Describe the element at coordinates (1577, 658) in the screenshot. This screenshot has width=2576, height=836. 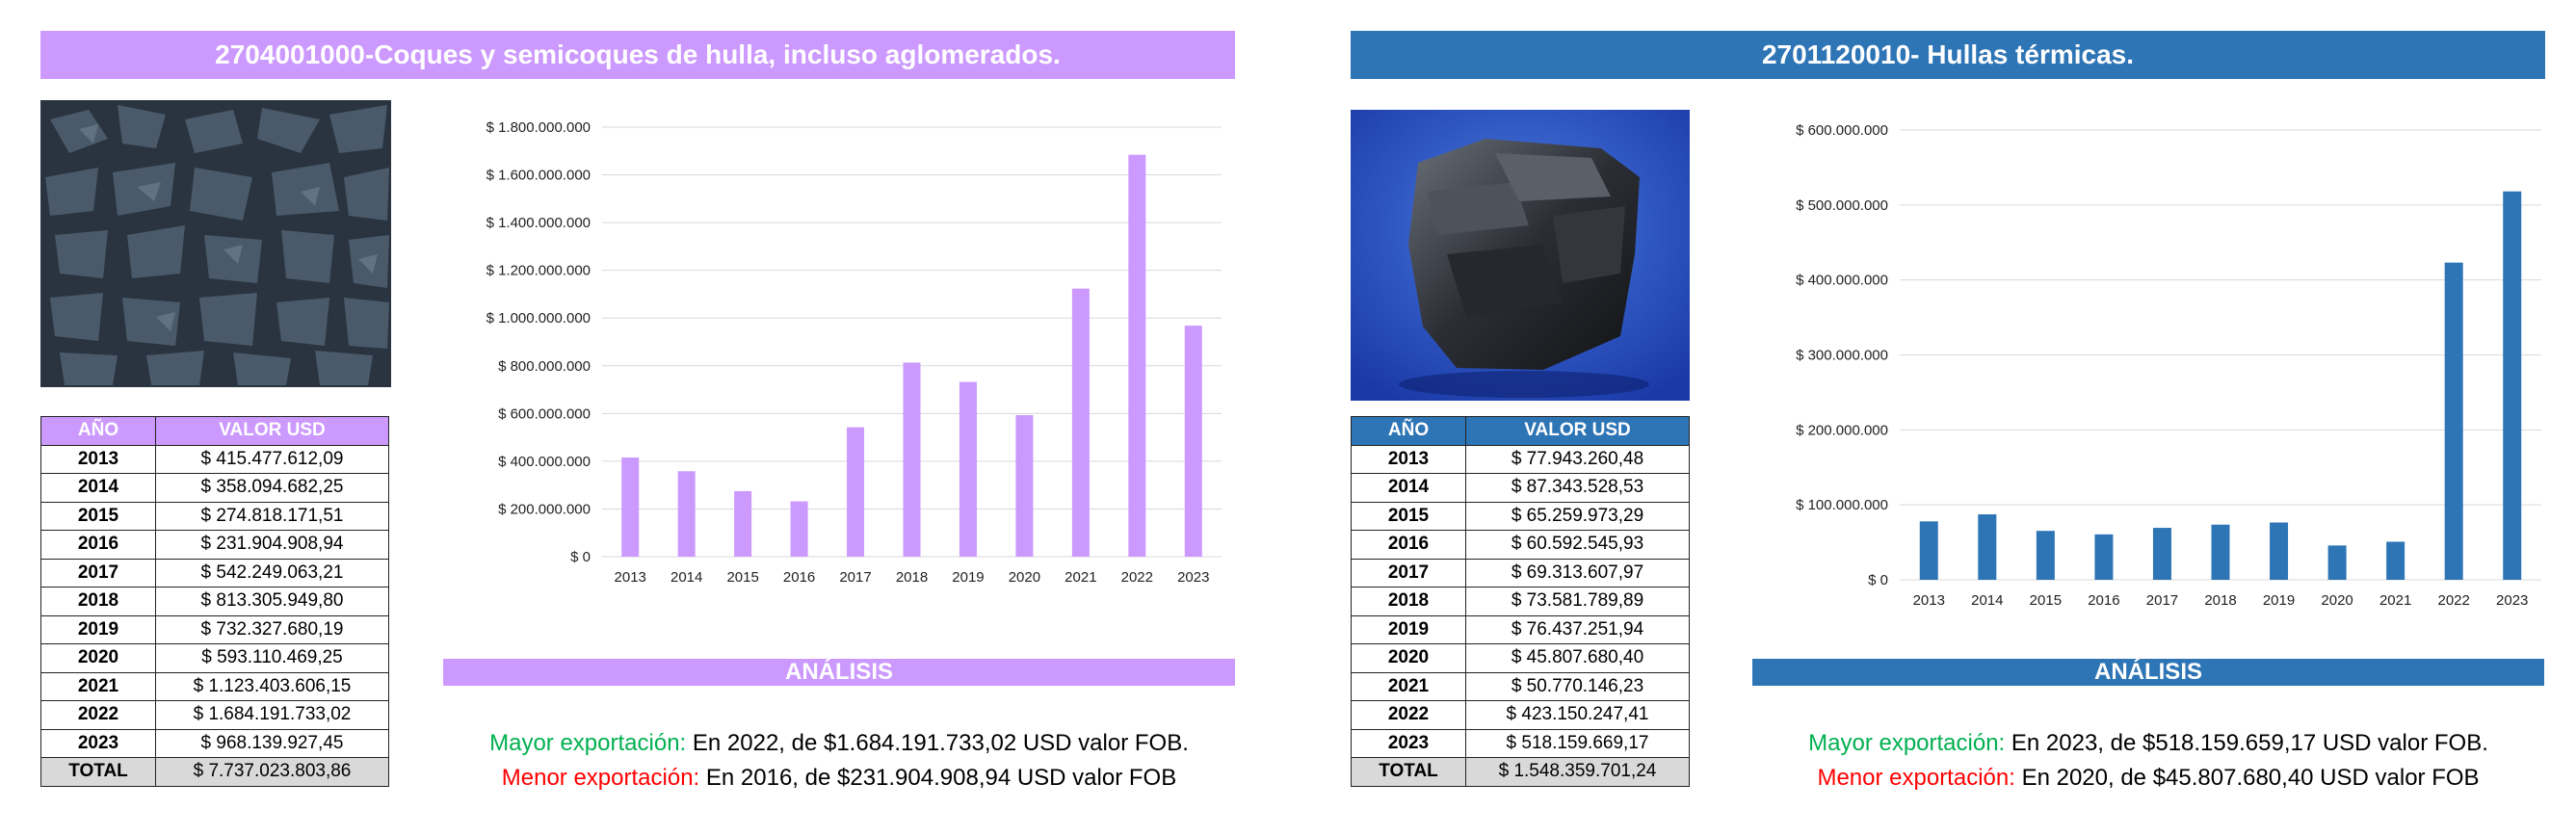
I see `value-cell: $ 45.807.680,40` at that location.